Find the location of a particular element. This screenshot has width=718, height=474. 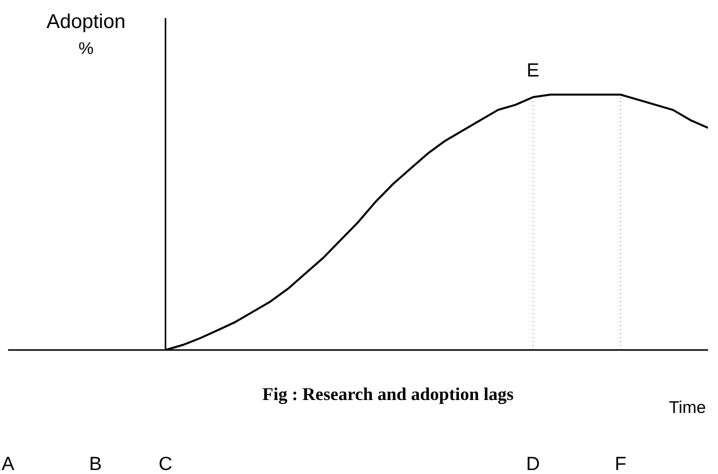

x-tick-label: F is located at coordinates (620, 464).